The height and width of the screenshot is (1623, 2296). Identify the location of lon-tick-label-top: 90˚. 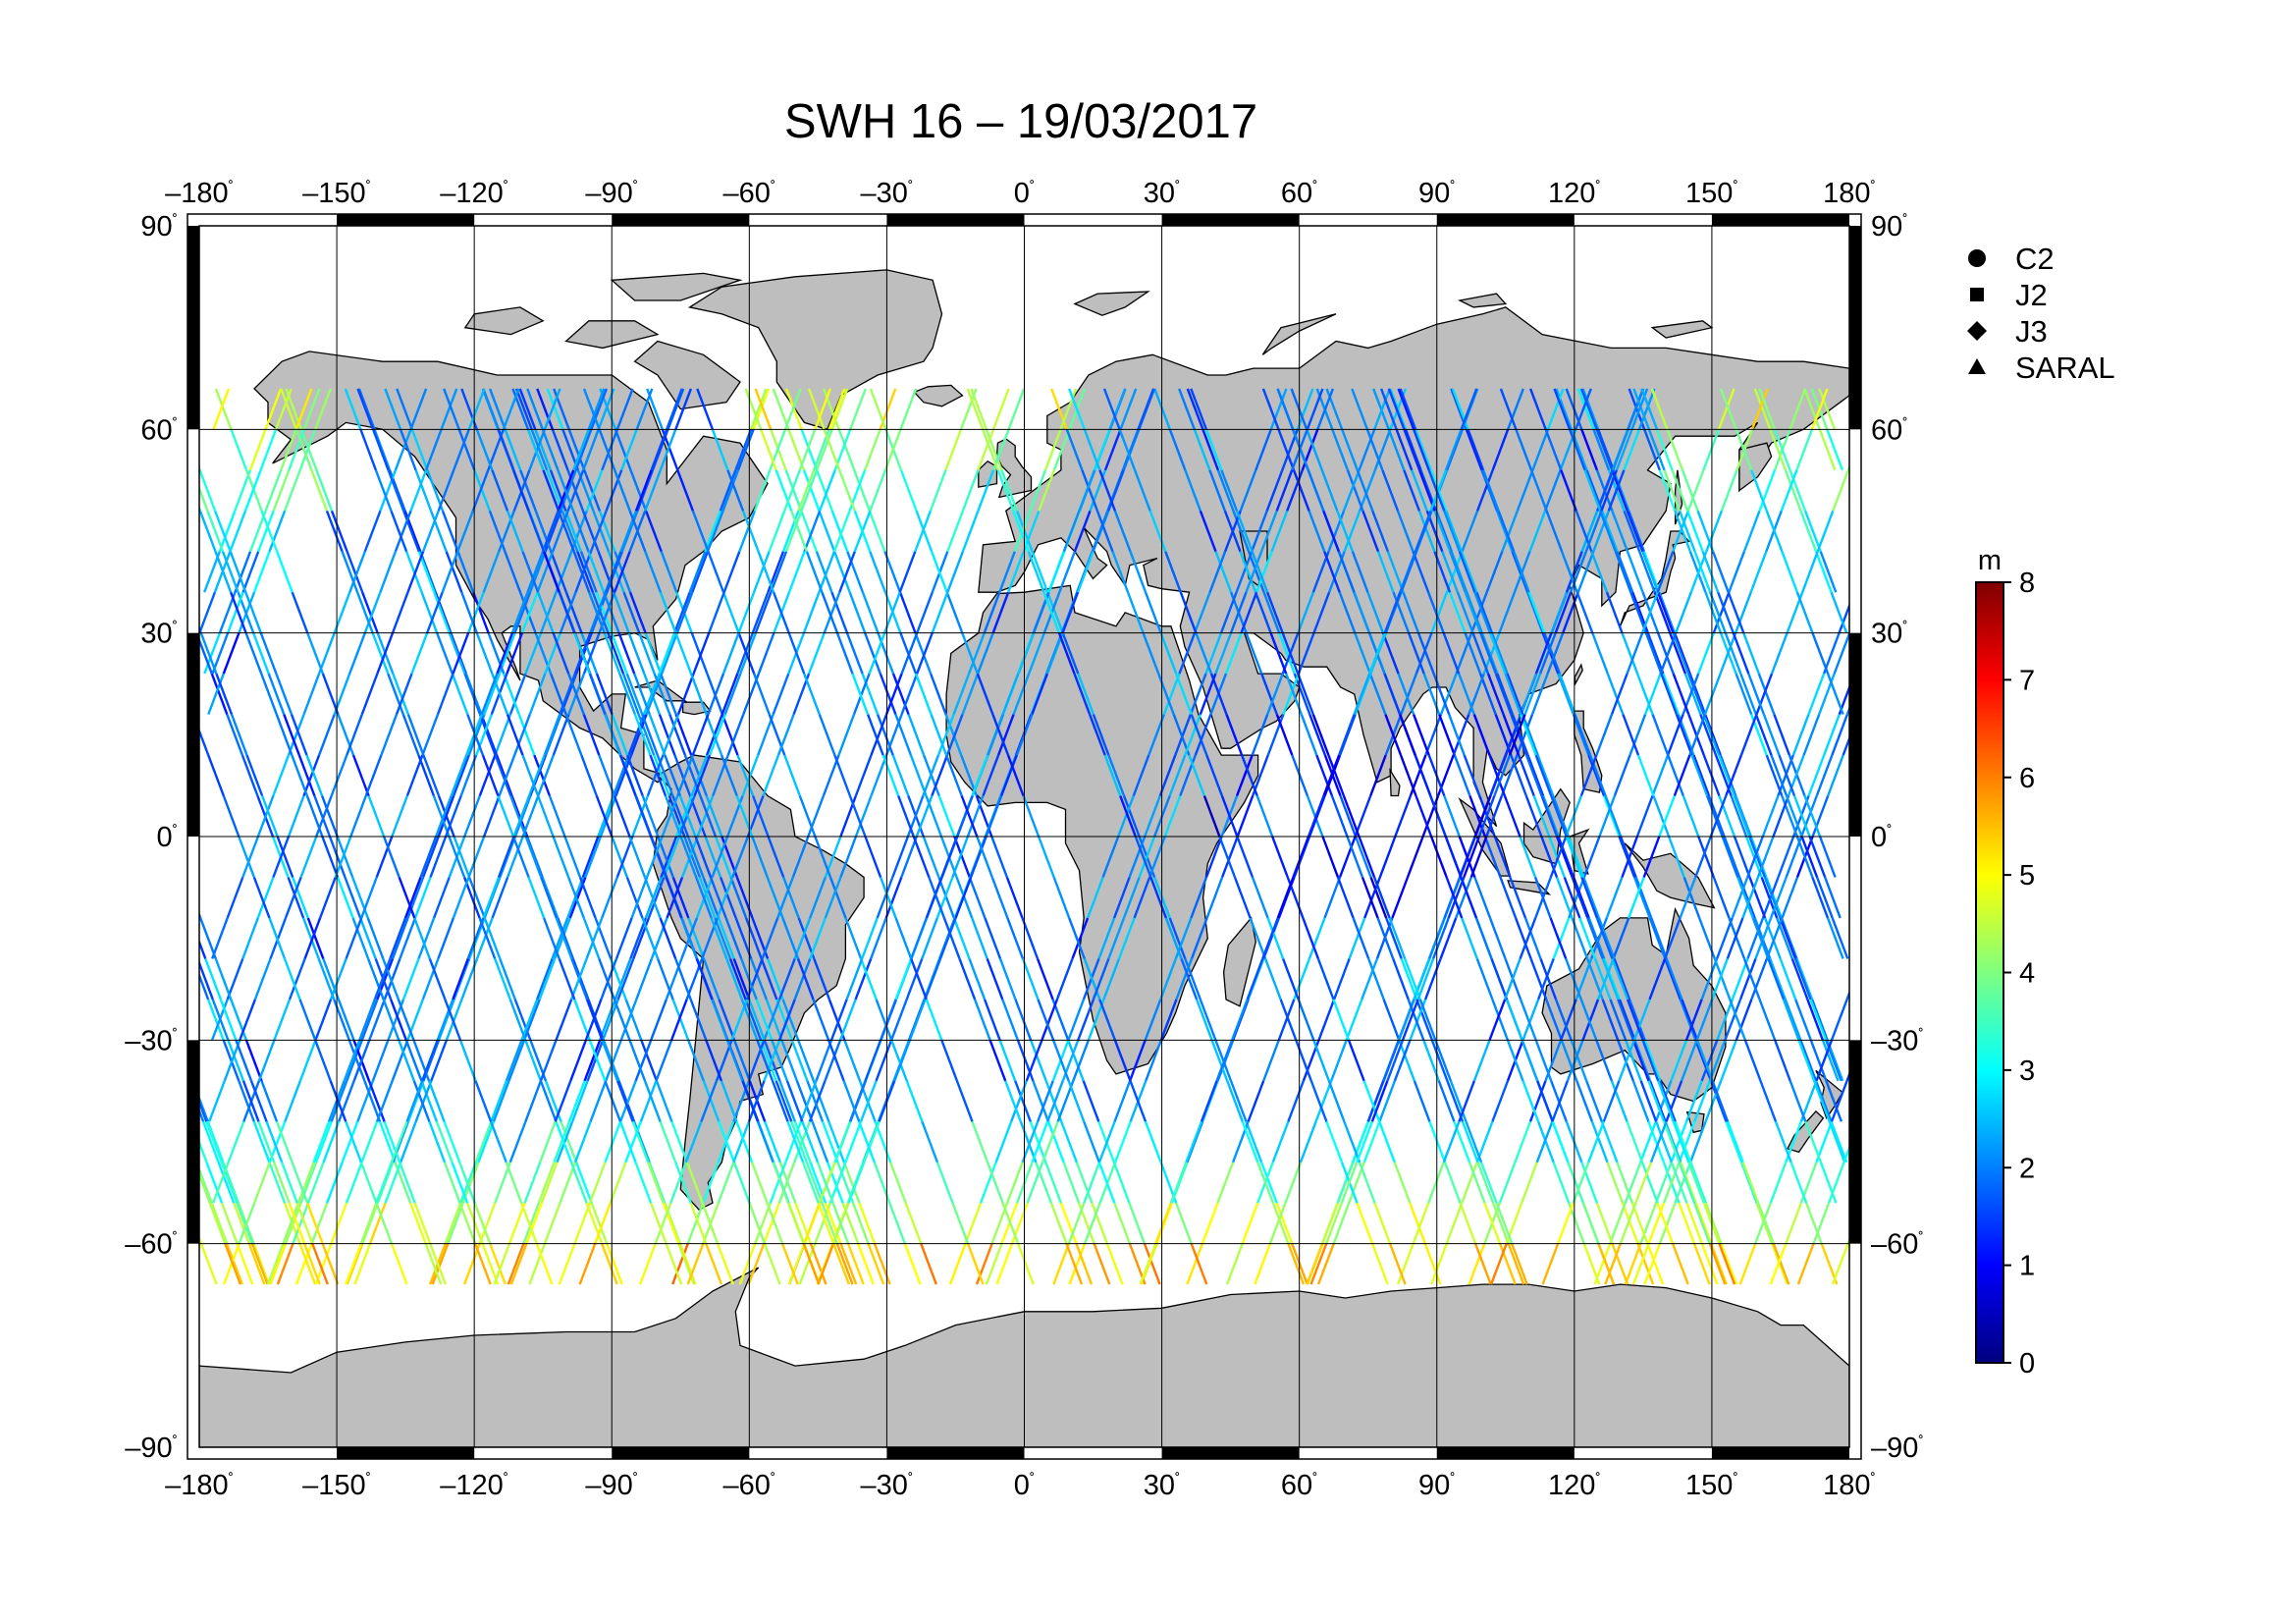
(1437, 194).